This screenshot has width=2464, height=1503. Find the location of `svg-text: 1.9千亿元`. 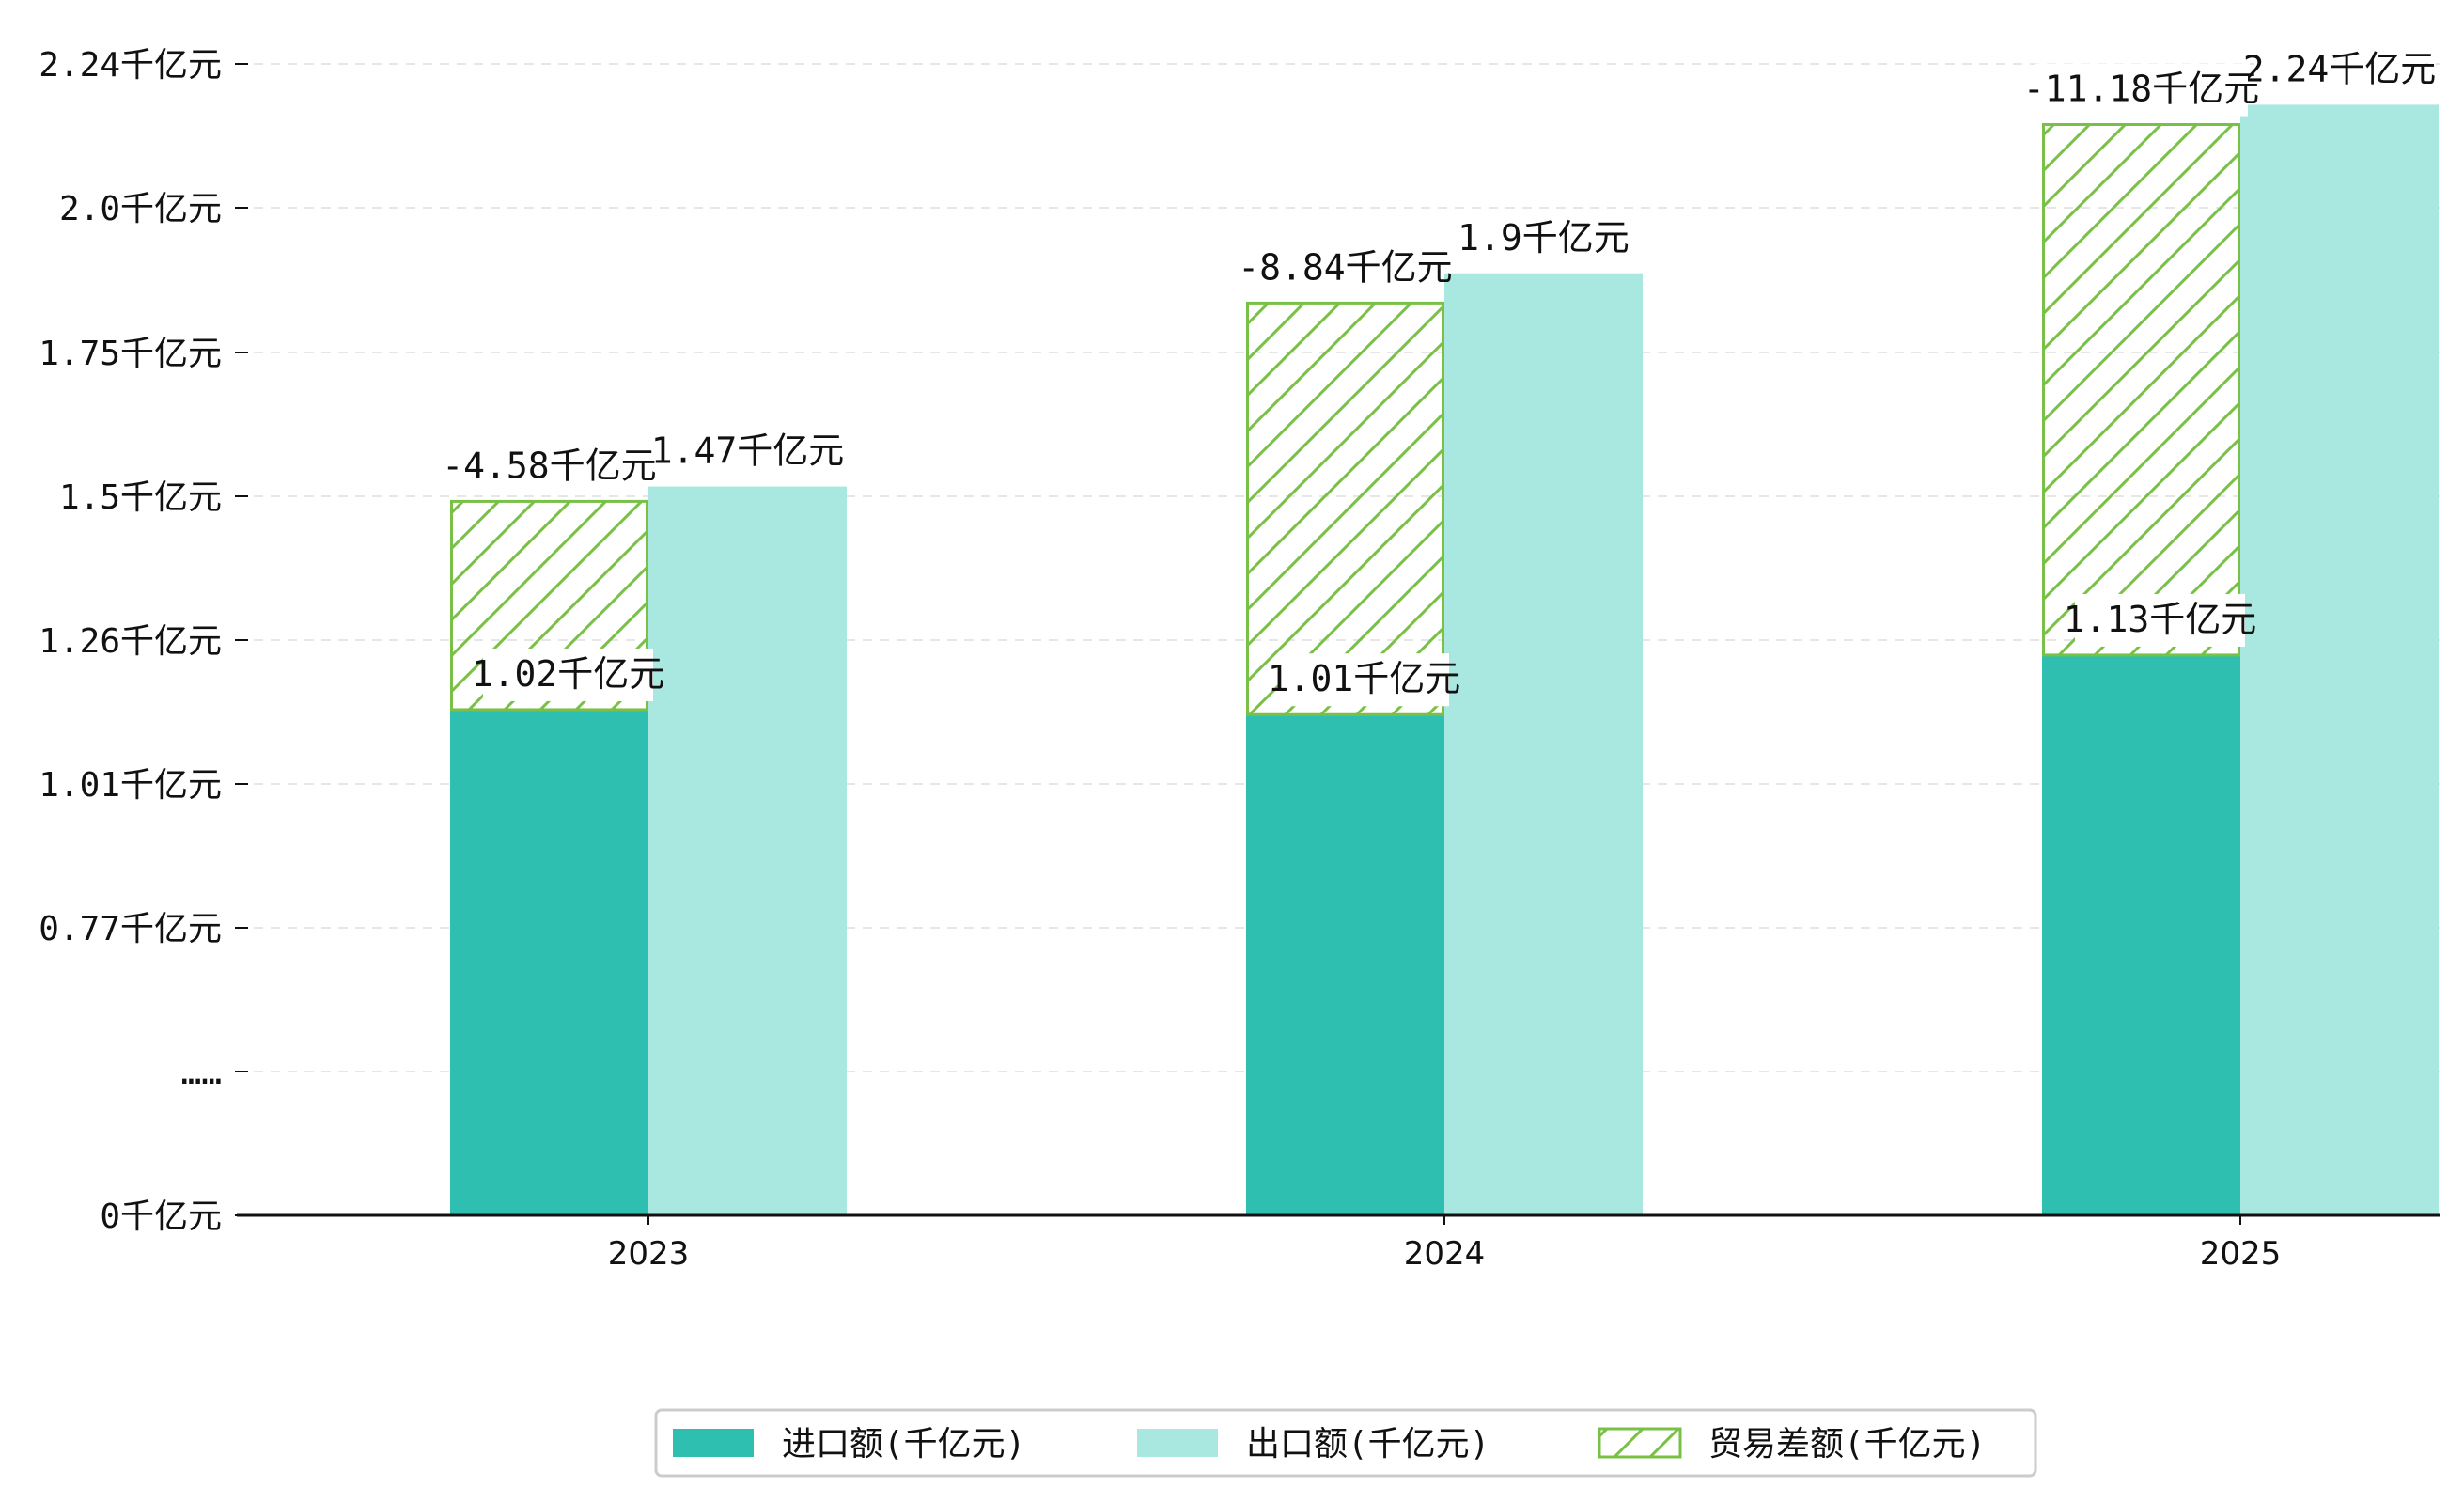

svg-text: 1.9千亿元 is located at coordinates (1544, 237).